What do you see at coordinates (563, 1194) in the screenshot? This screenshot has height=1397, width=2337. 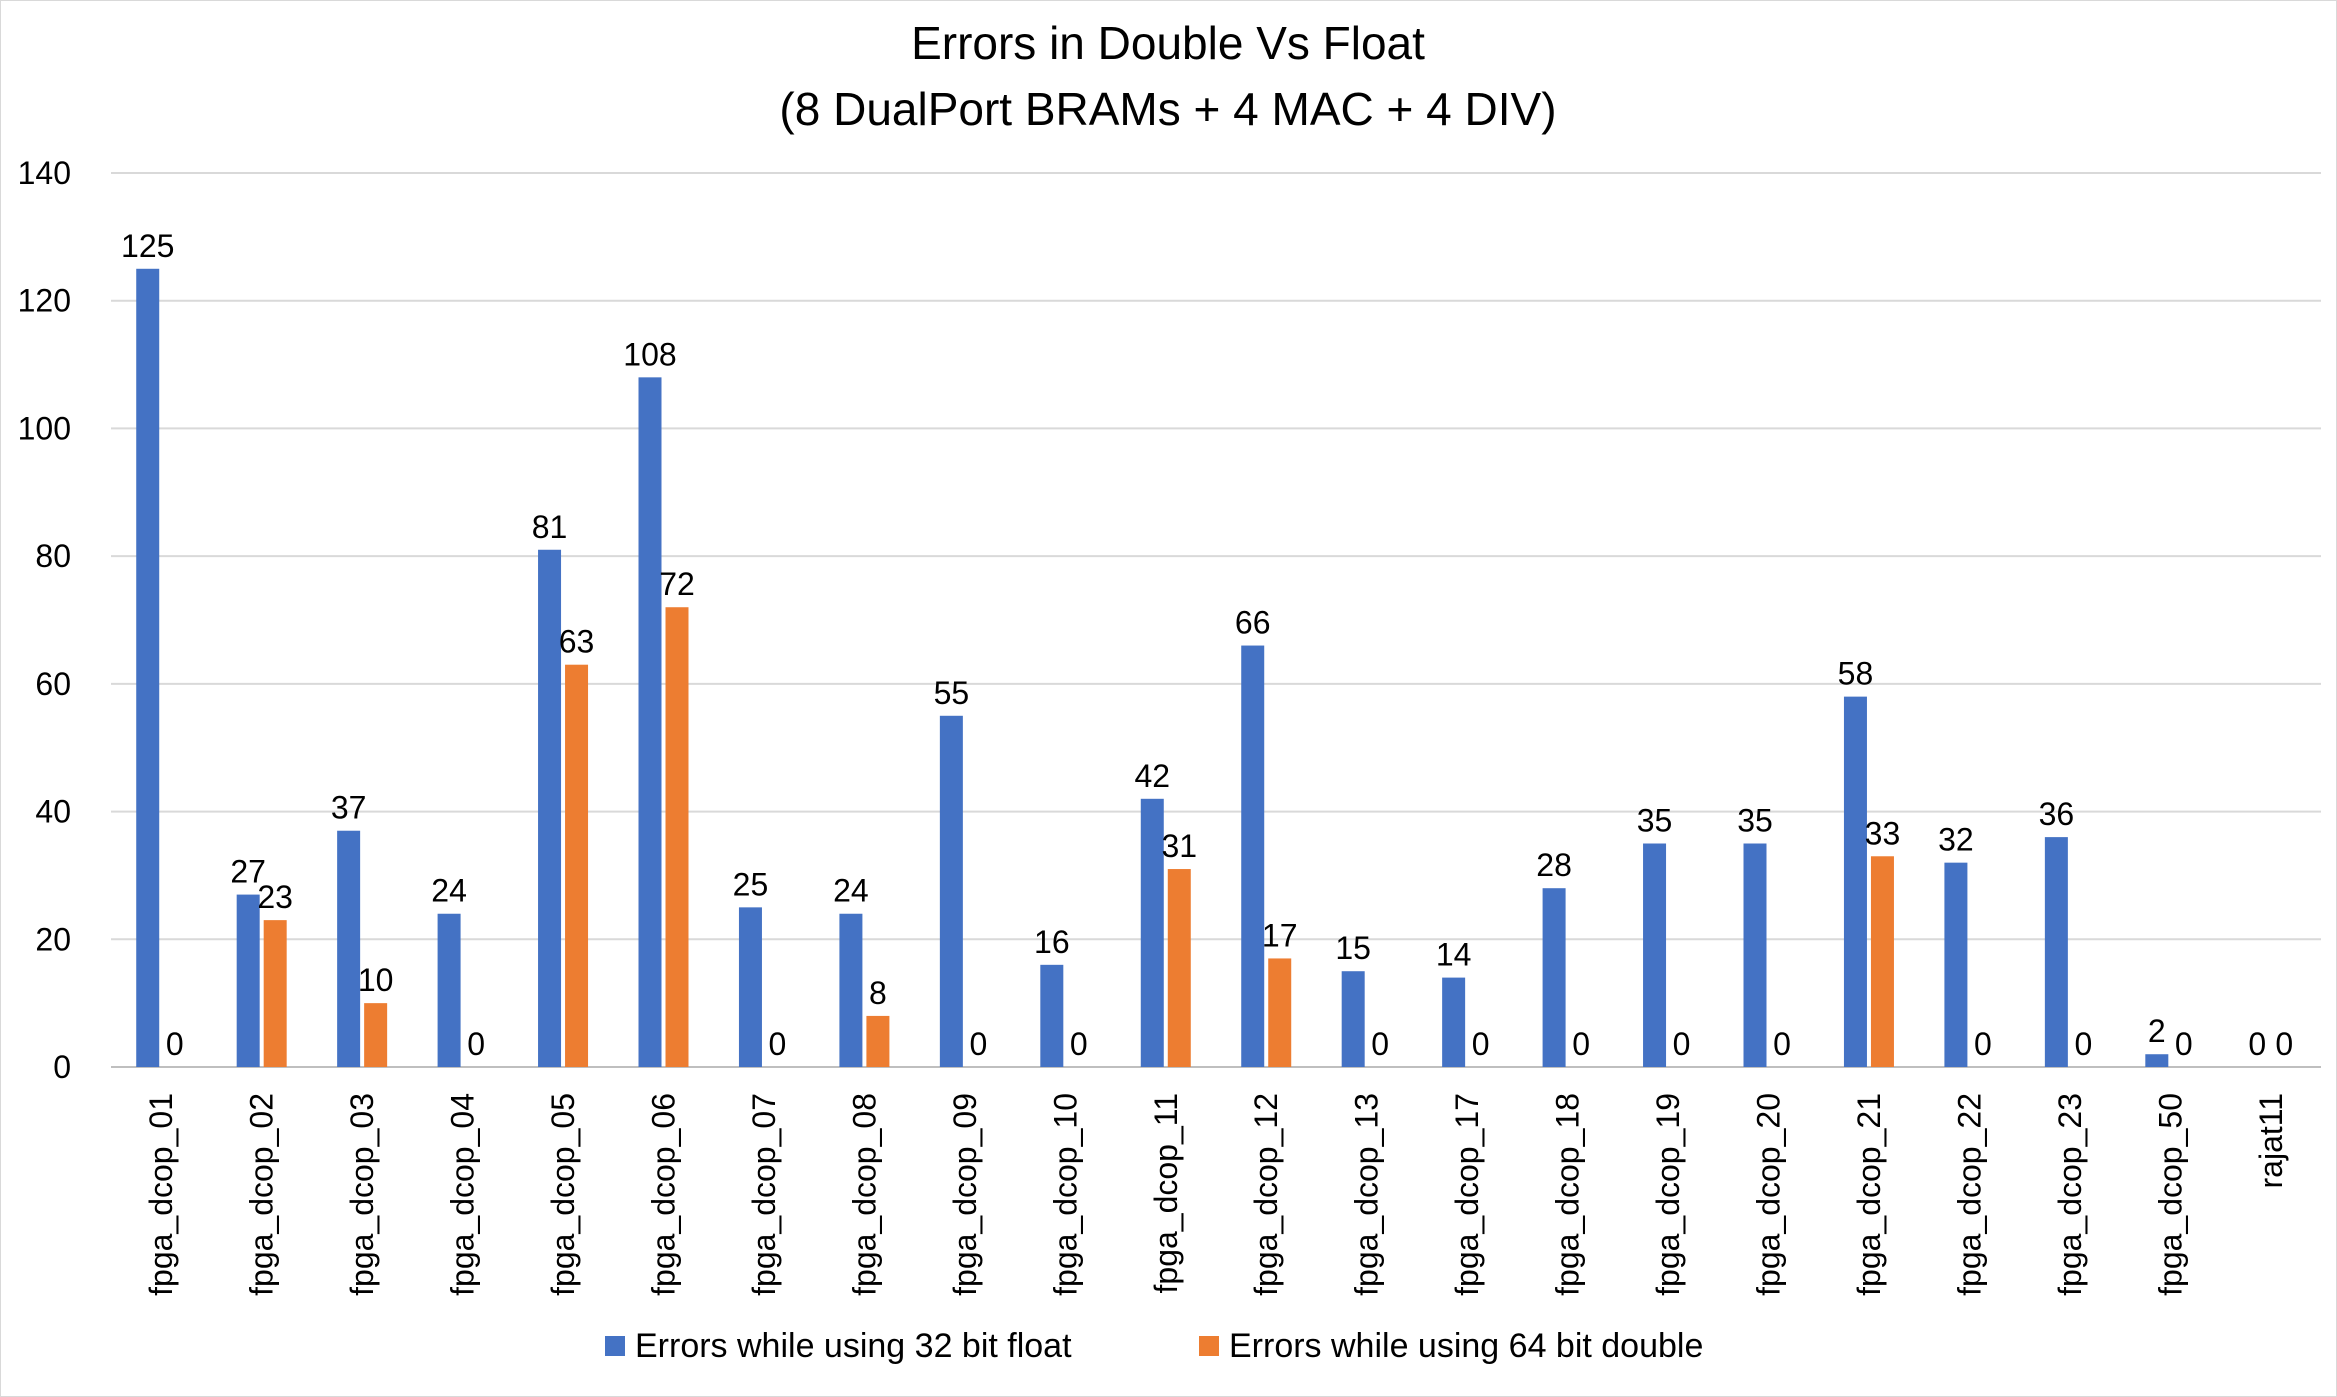 I see `x-tick-label: fpga_dcop_05` at bounding box center [563, 1194].